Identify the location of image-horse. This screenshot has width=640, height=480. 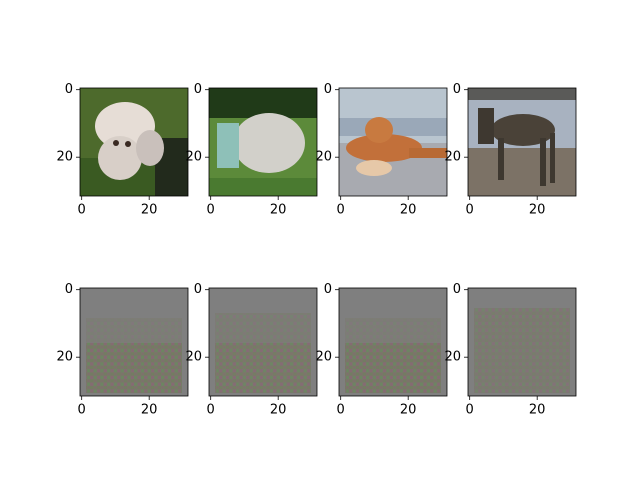
(522, 142).